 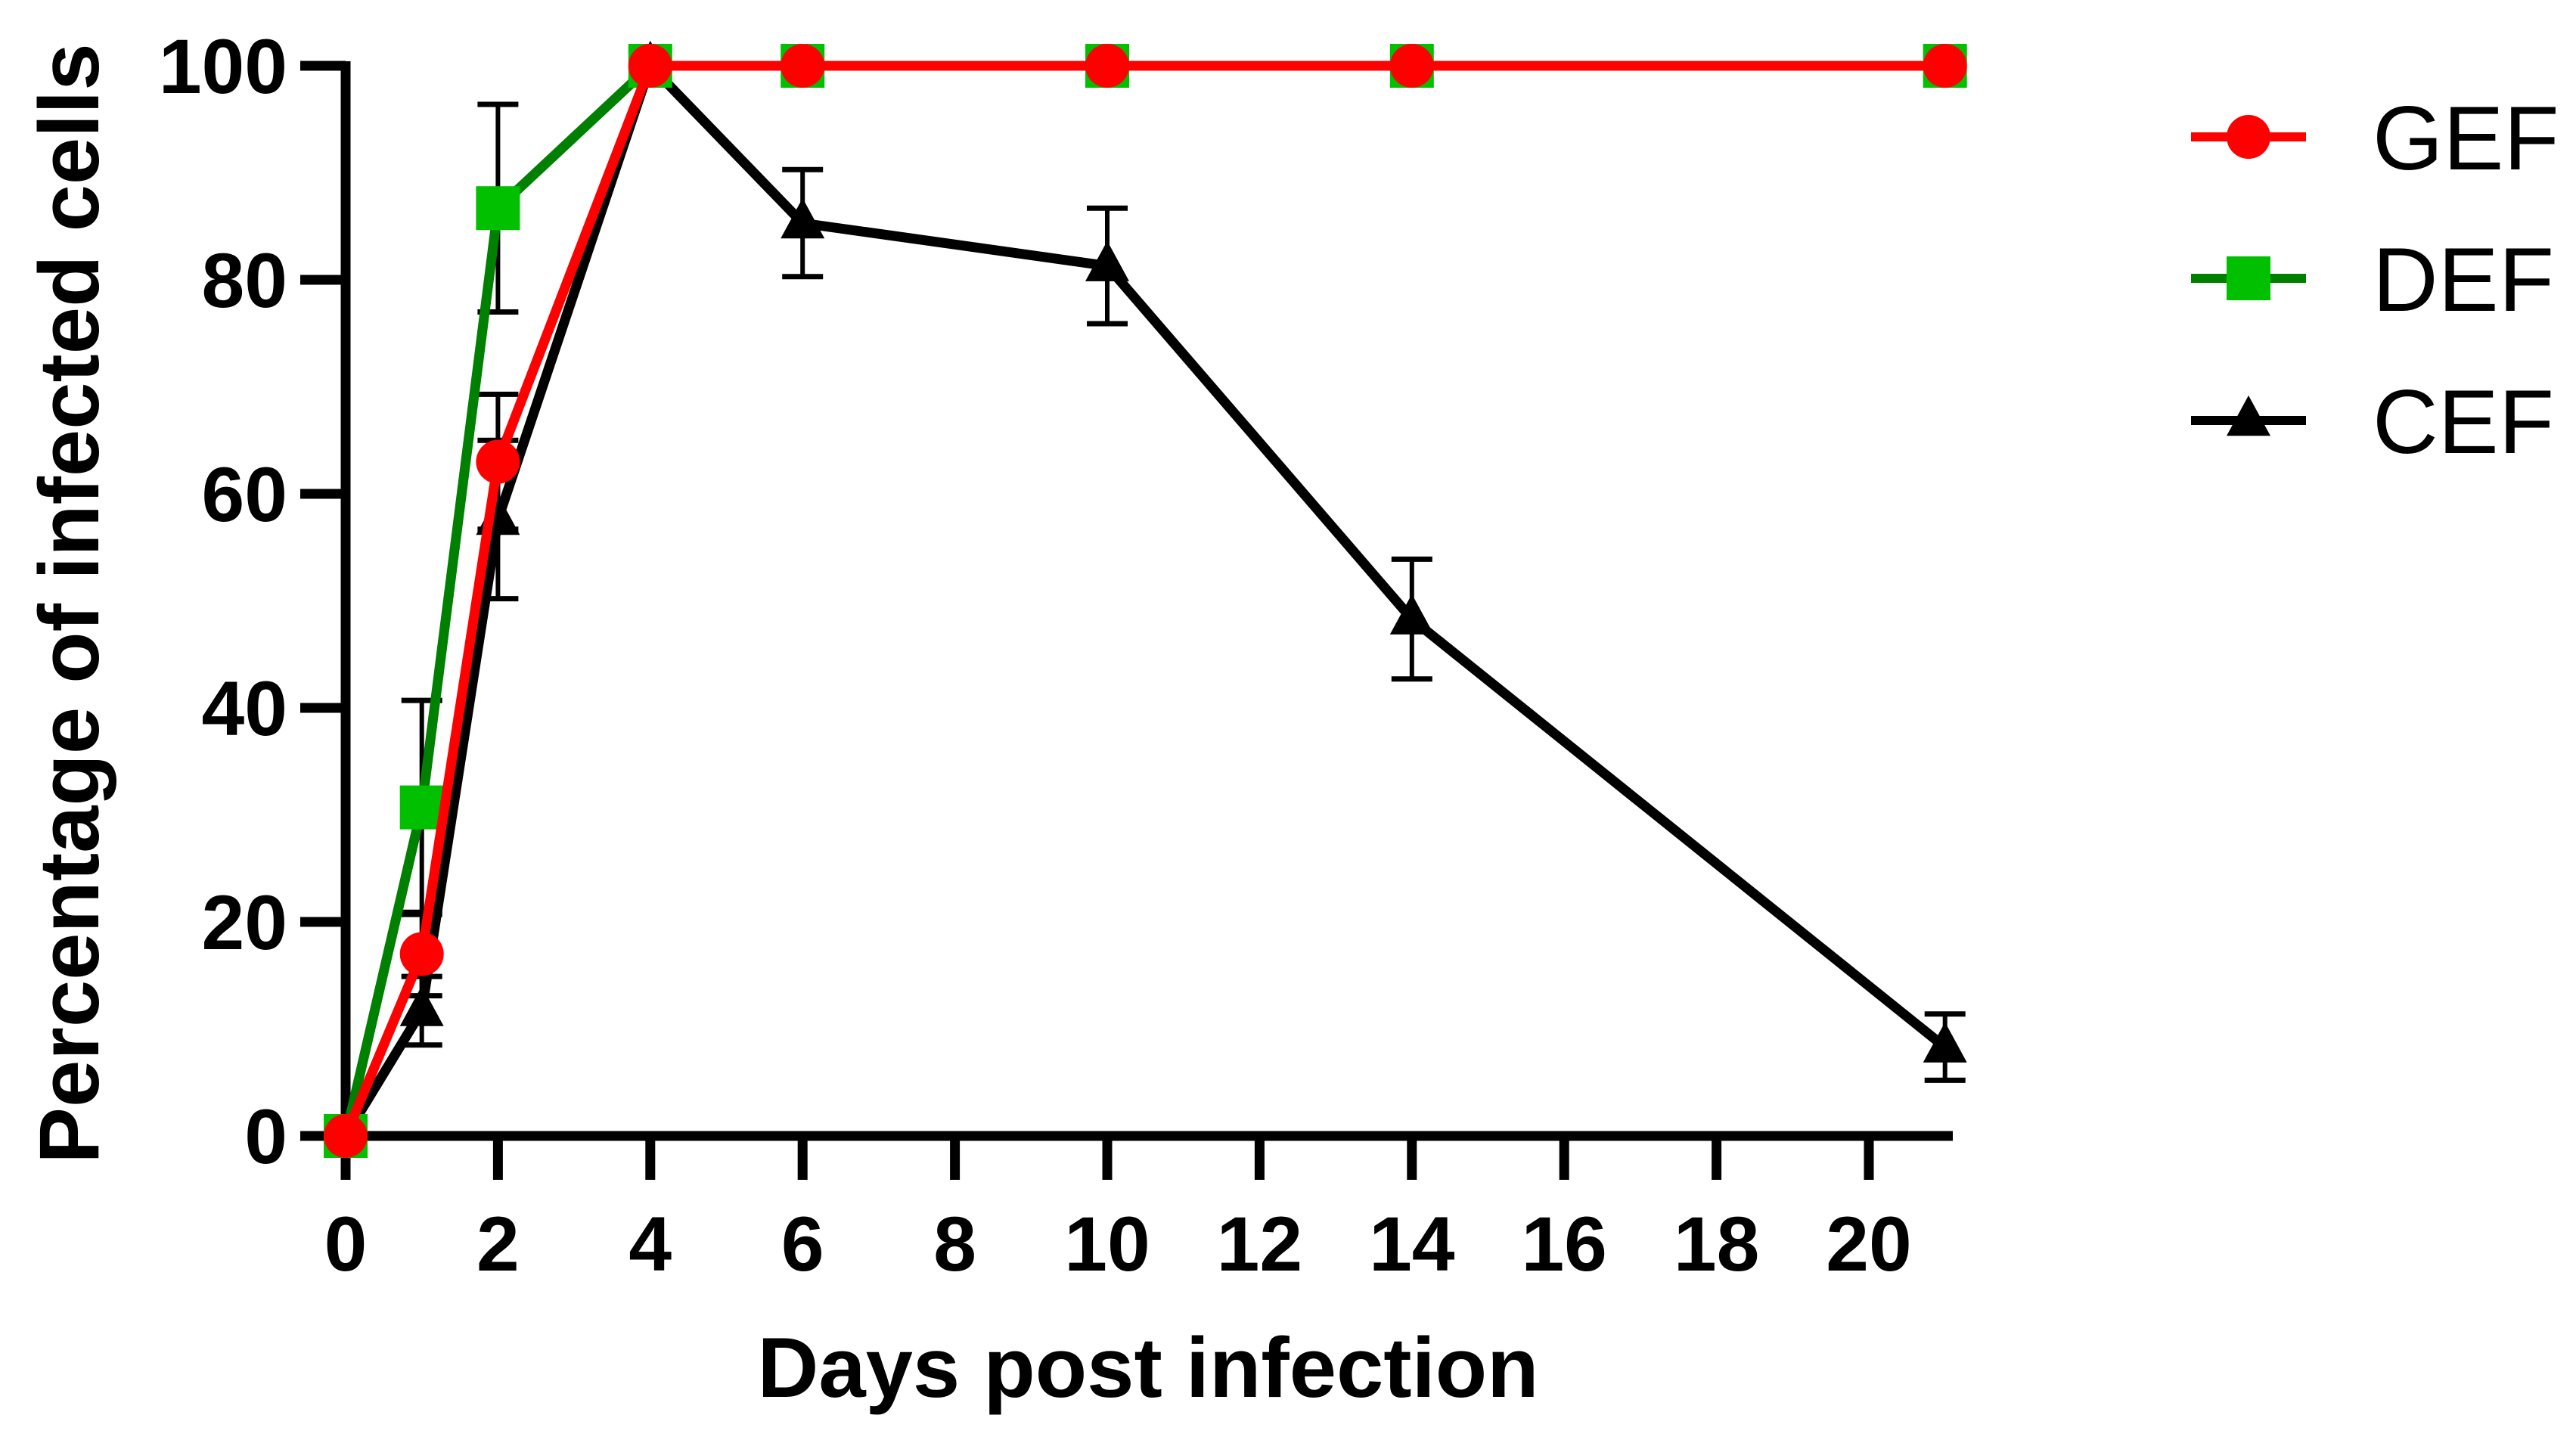 I want to click on y-tick-label: 40, so click(x=244, y=709).